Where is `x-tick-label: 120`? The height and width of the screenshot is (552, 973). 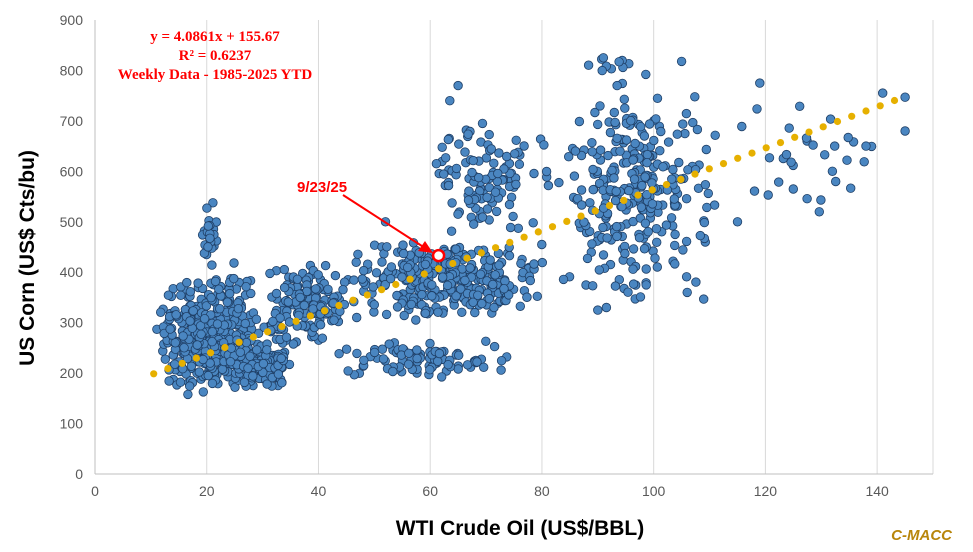
x-tick-label: 120 is located at coordinates (766, 491).